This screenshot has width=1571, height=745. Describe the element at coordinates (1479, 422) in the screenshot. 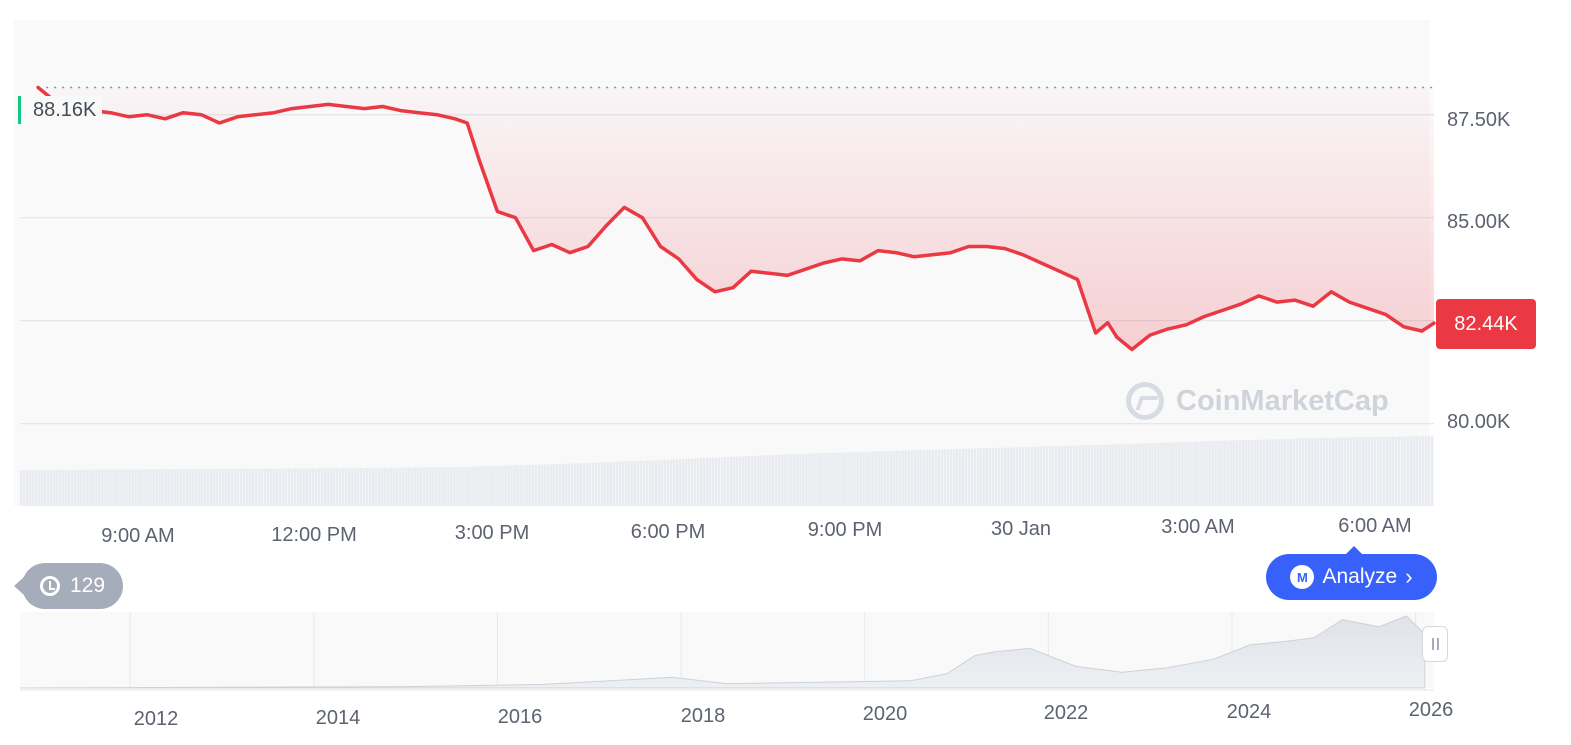

I see `y-tick-label: 80.00K` at that location.